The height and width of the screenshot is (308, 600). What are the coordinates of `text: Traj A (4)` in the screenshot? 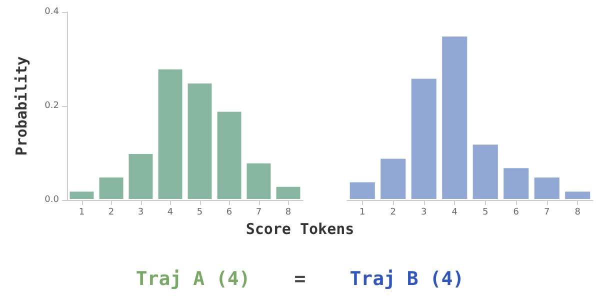 It's located at (193, 279).